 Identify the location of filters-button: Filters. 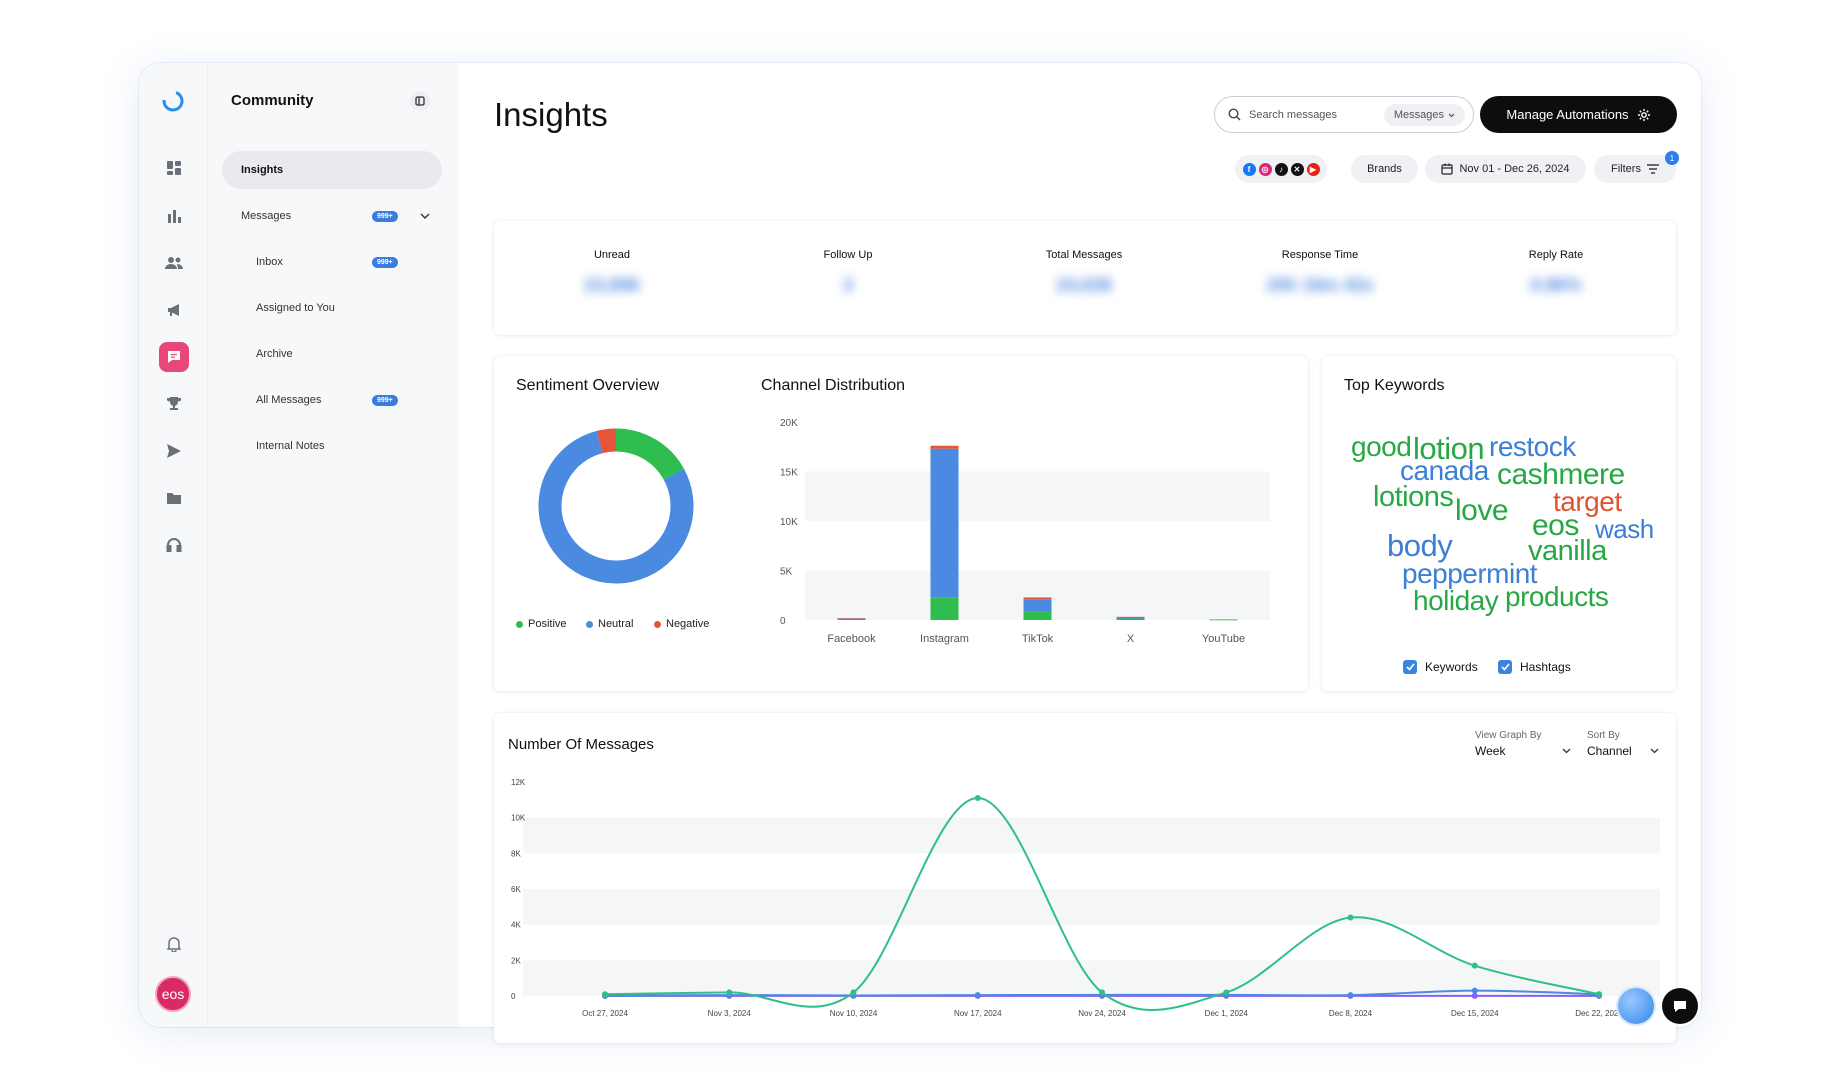
(1635, 169).